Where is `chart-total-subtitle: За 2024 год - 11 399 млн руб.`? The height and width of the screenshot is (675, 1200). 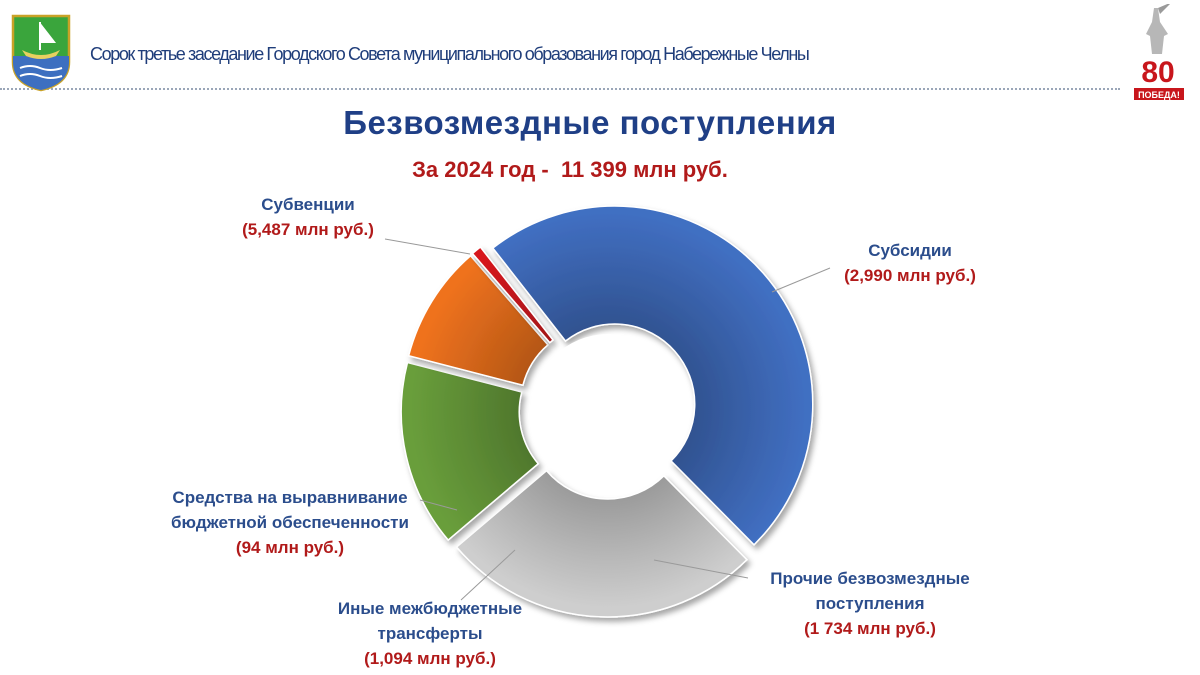 chart-total-subtitle: За 2024 год - 11 399 млн руб. is located at coordinates (570, 169).